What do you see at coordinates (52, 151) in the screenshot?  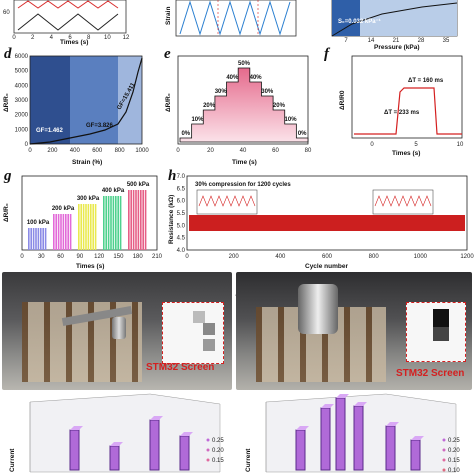 I see `x-tick-label: 200` at bounding box center [52, 151].